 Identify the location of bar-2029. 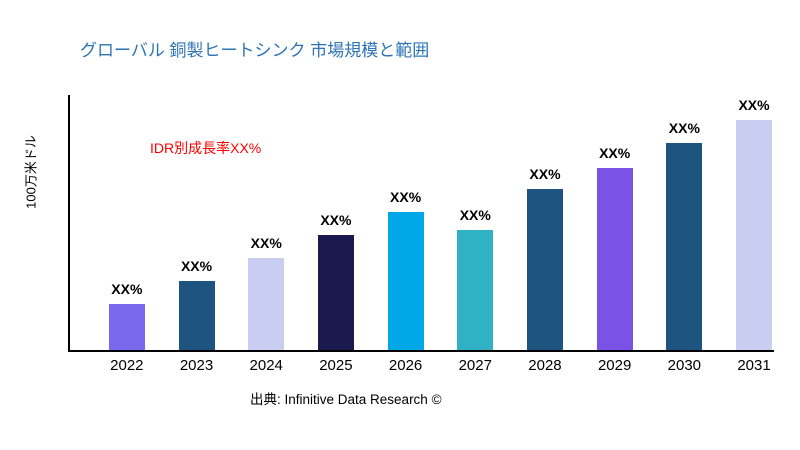
(614, 259).